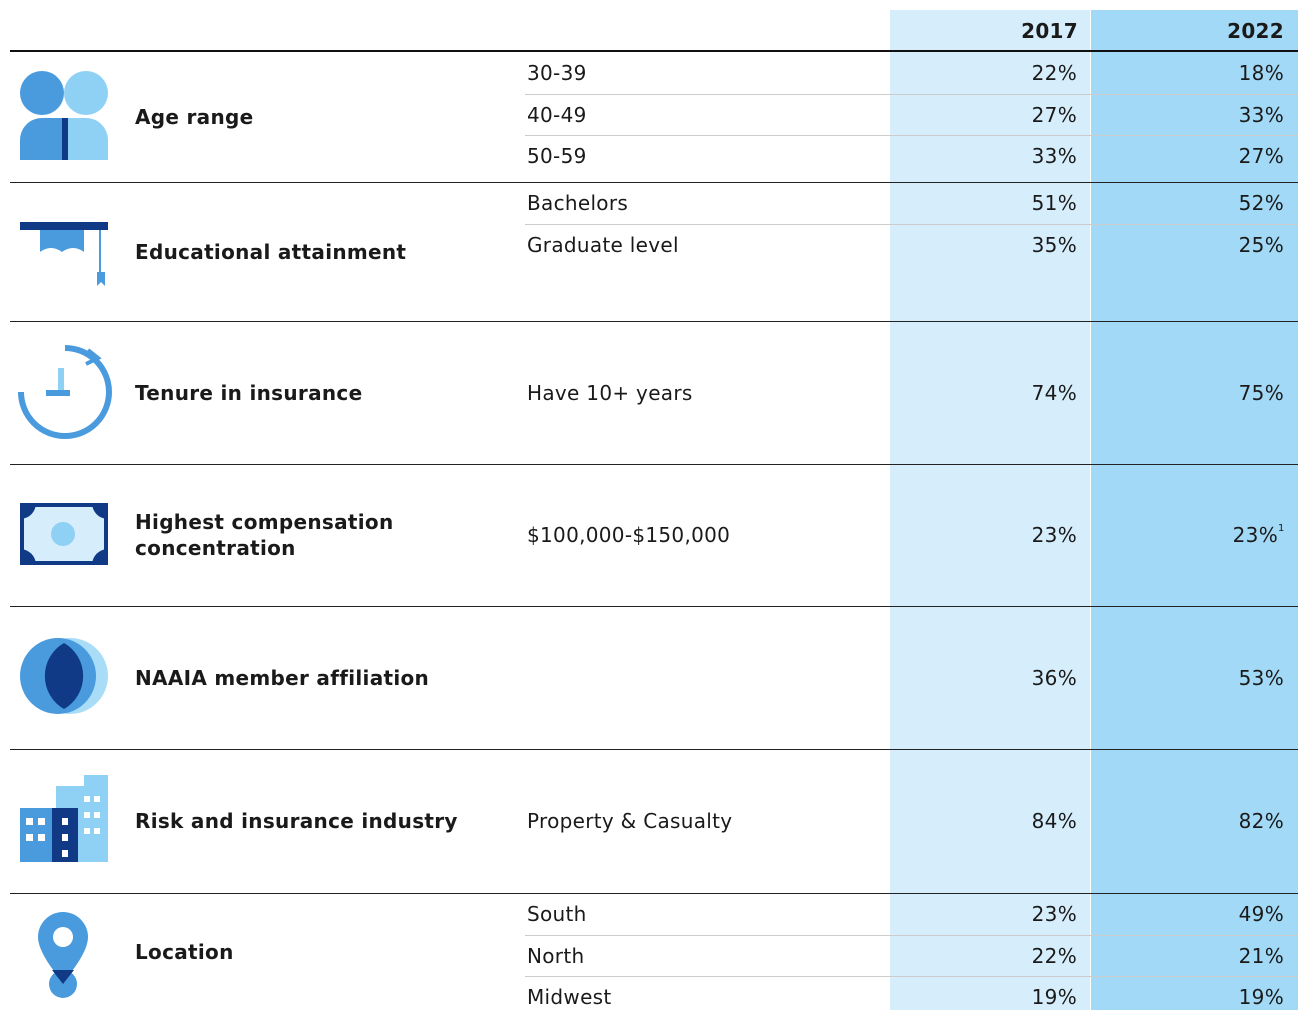 This screenshot has height=1010, width=1300. What do you see at coordinates (557, 156) in the screenshot?
I see `row-label: 50-59` at bounding box center [557, 156].